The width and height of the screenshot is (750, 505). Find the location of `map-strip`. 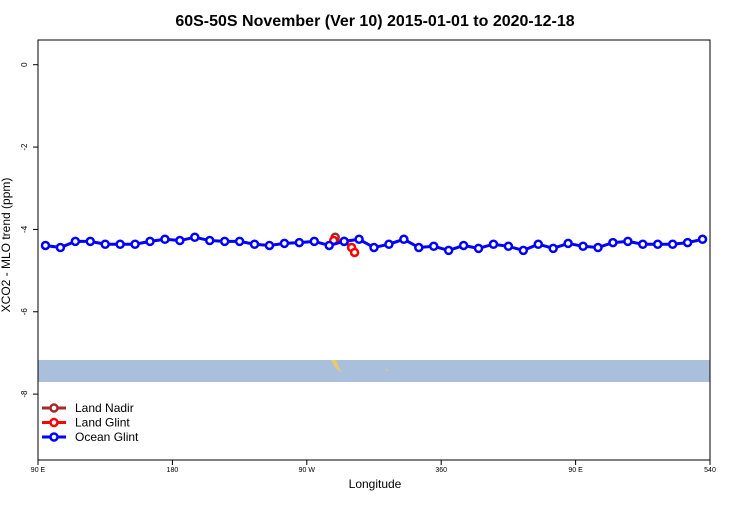

map-strip is located at coordinates (374, 371).